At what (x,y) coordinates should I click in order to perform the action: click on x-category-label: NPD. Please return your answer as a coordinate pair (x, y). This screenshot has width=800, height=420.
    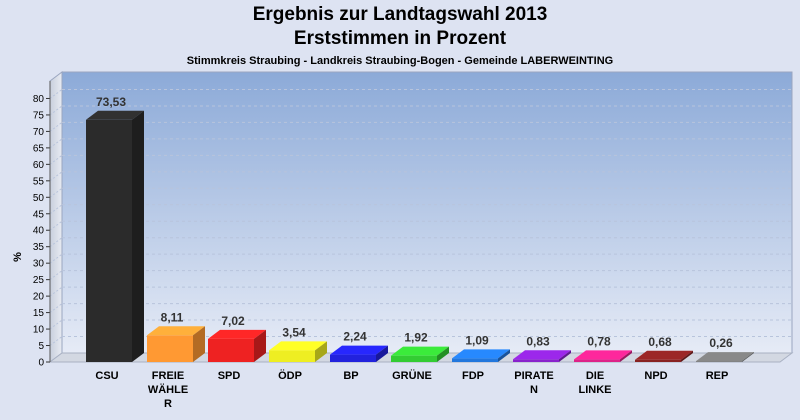
    Looking at the image, I should click on (655, 376).